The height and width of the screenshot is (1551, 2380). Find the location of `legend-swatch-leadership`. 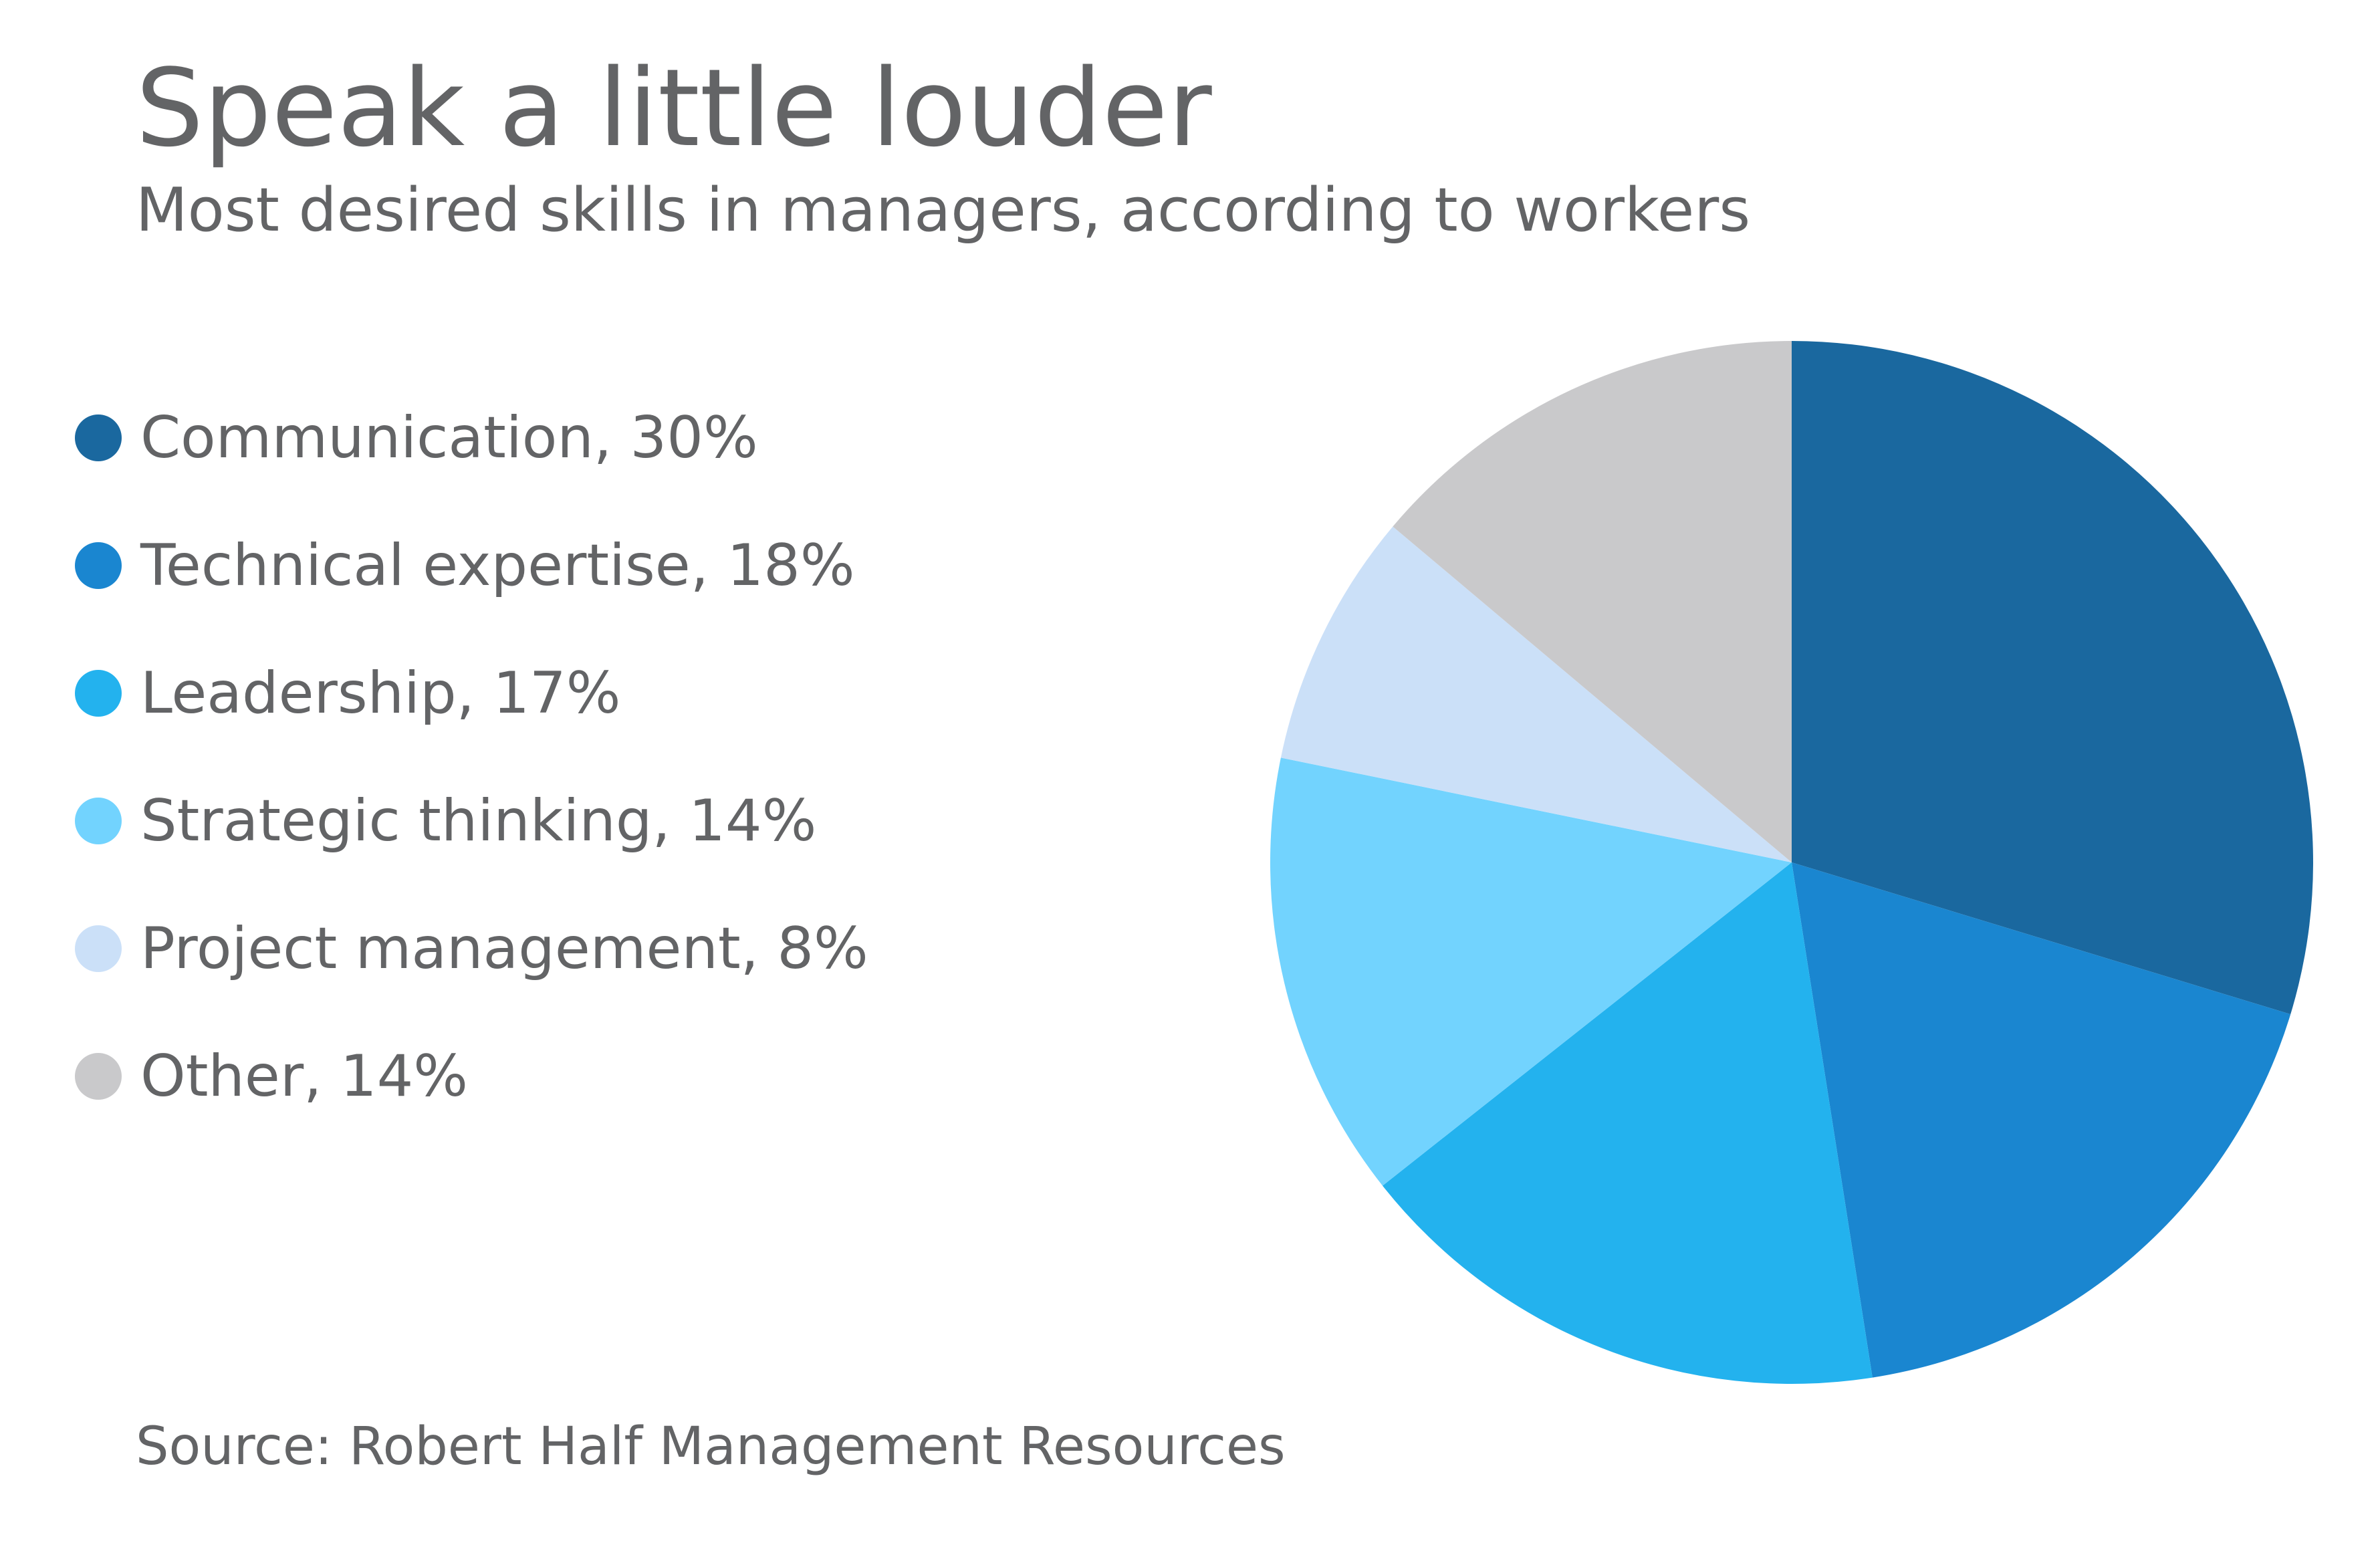

legend-swatch-leadership is located at coordinates (98, 693).